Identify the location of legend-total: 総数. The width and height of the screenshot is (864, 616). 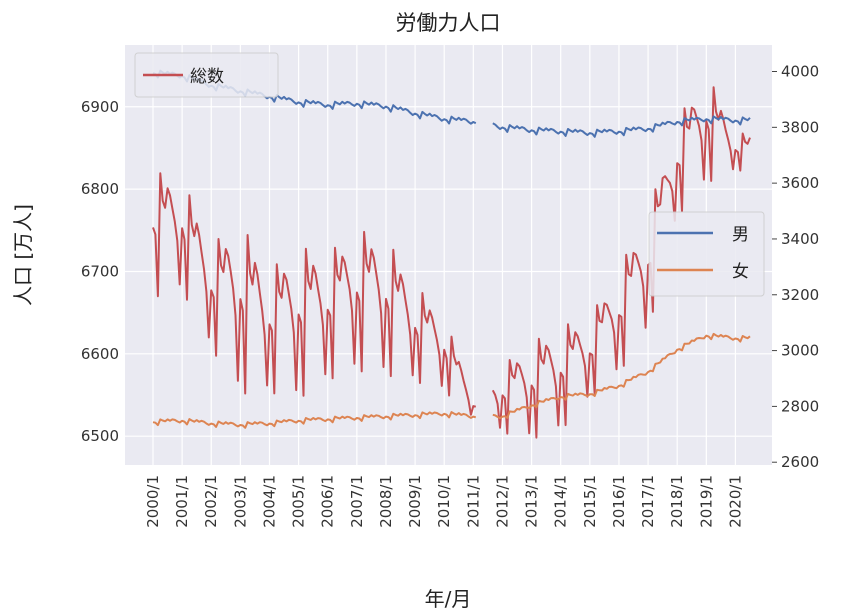
(206, 75).